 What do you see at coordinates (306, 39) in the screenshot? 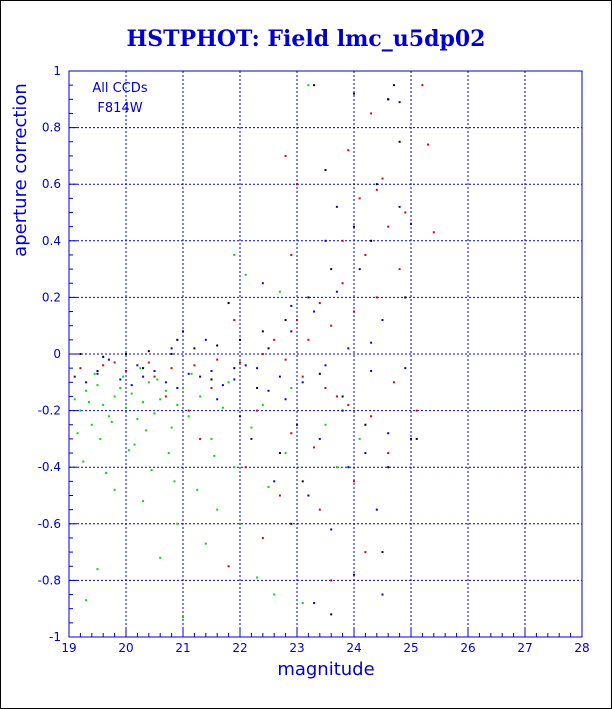
I see `chart-title: HSTPHOT: Field lmc_u5dp02` at bounding box center [306, 39].